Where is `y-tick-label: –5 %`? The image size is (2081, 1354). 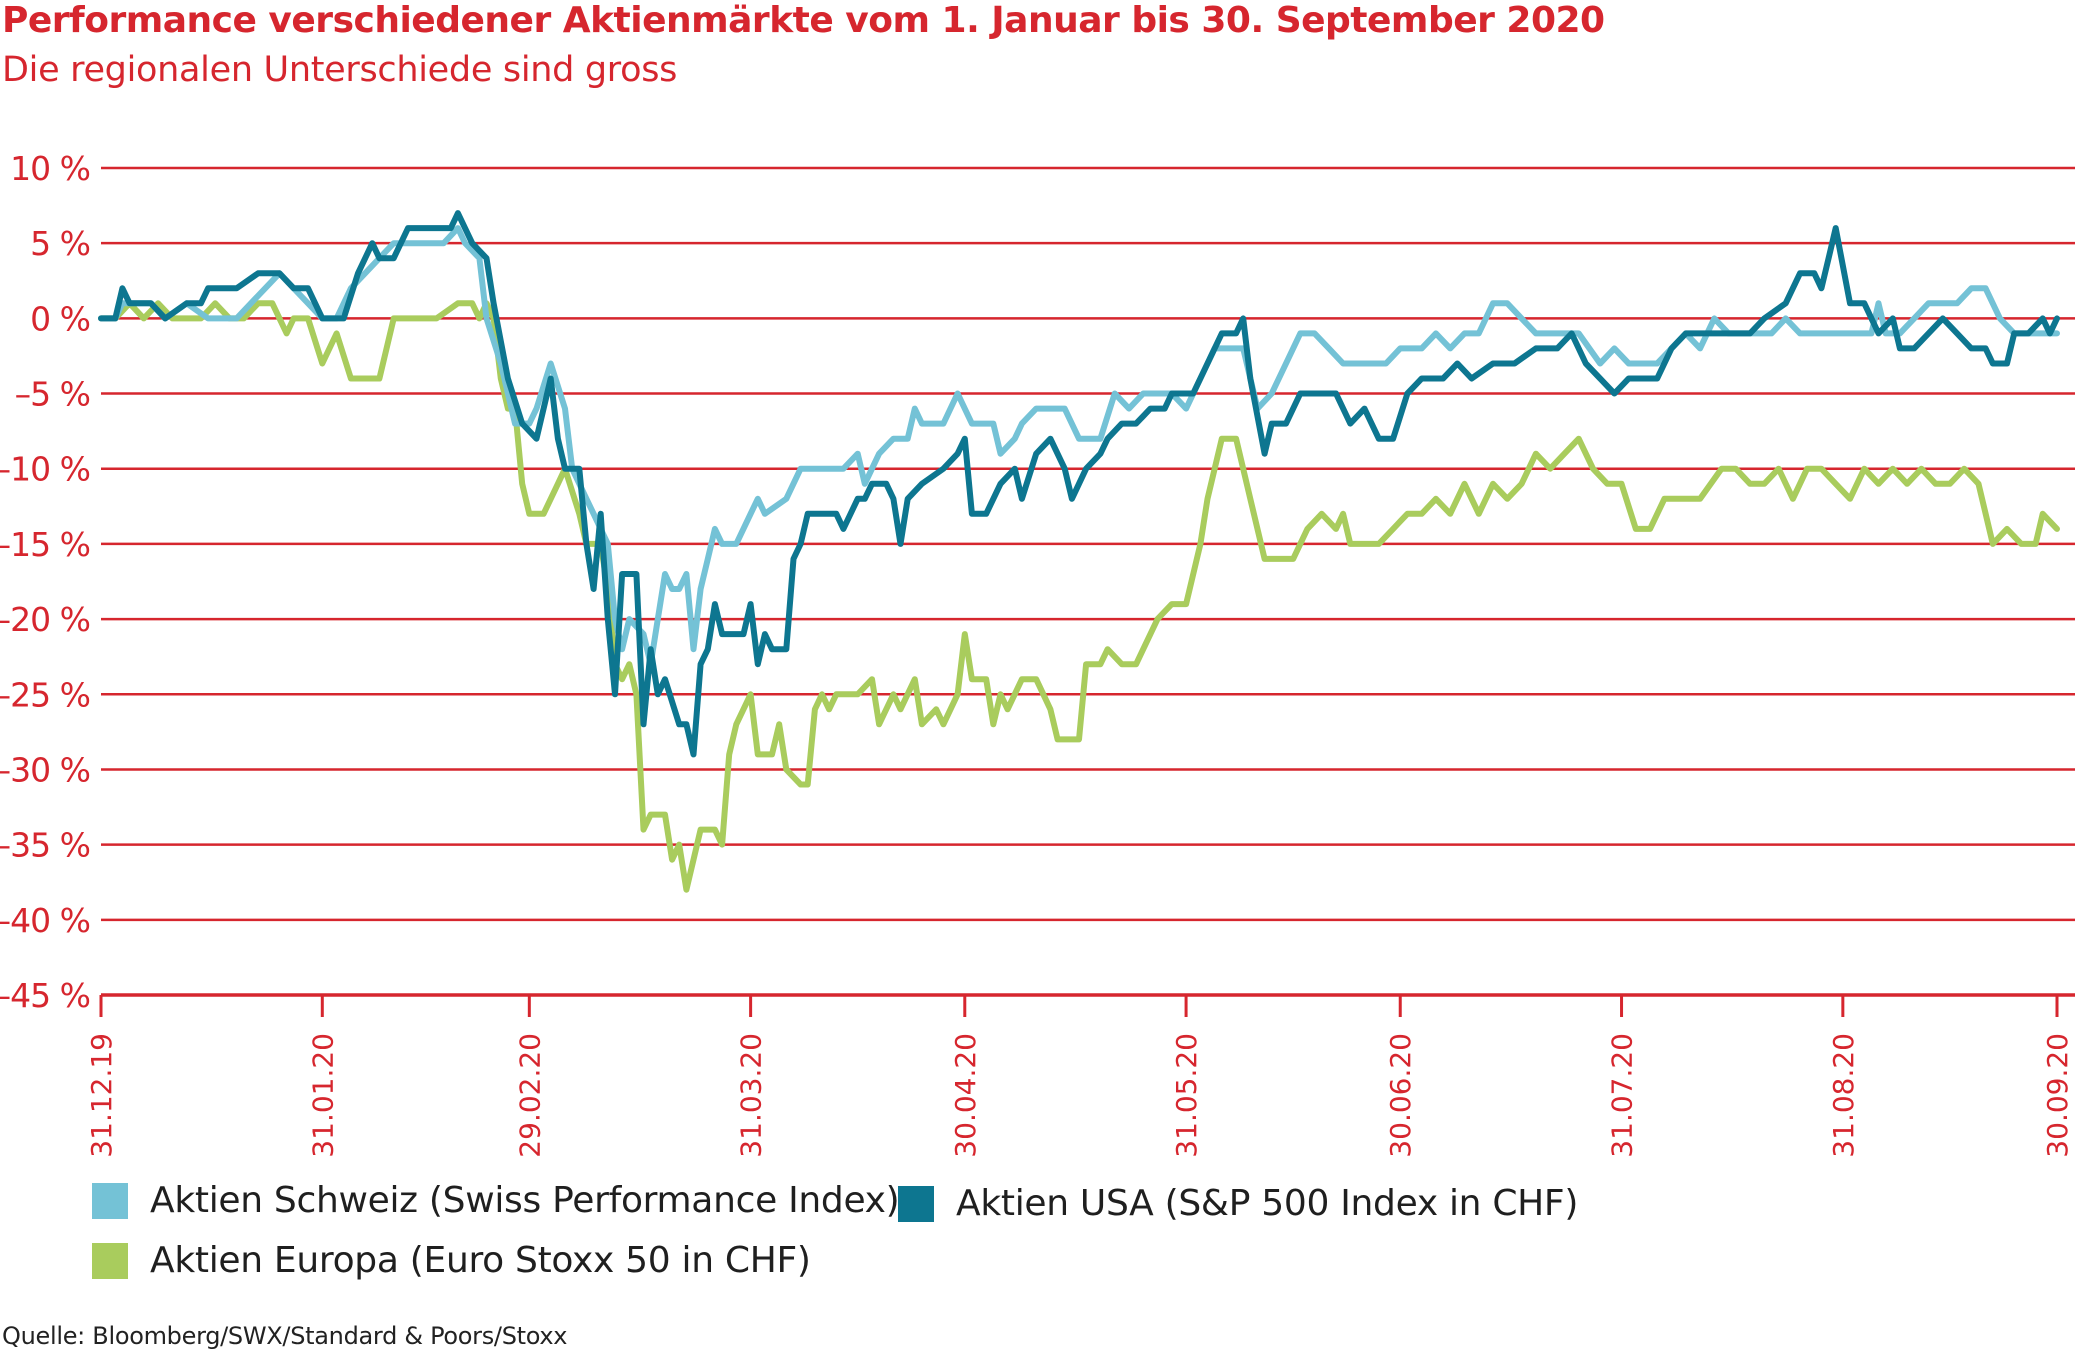
y-tick-label: –5 % is located at coordinates (52, 394).